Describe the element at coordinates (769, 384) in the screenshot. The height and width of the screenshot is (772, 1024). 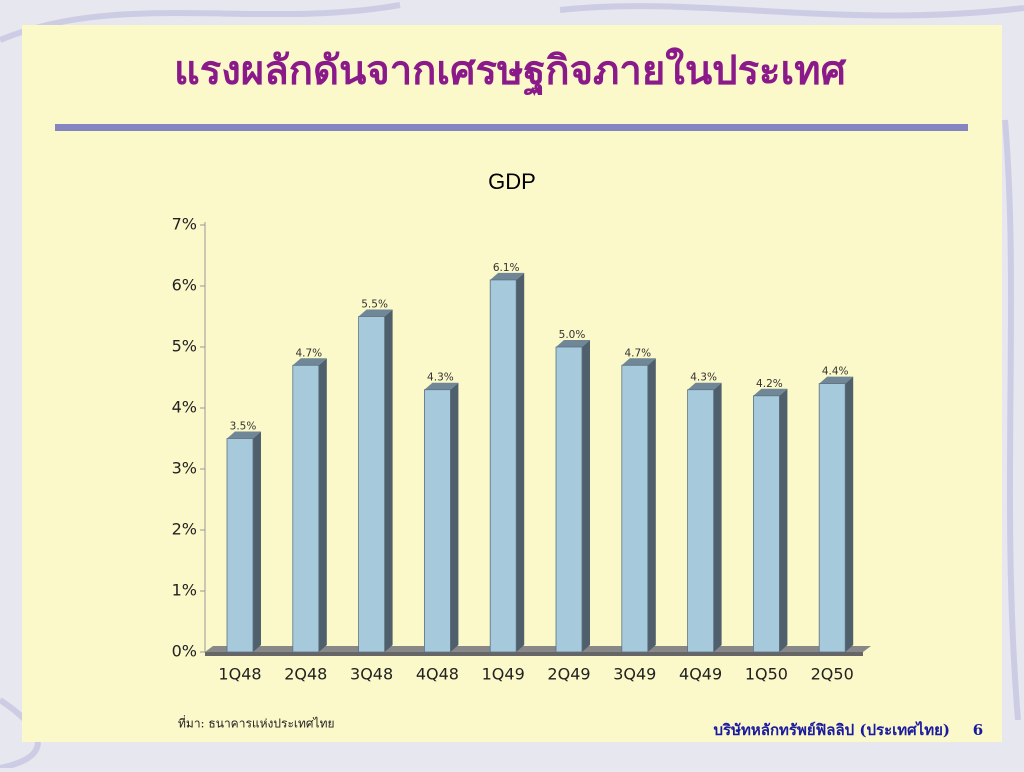
I see `value-label: 4.2%` at that location.